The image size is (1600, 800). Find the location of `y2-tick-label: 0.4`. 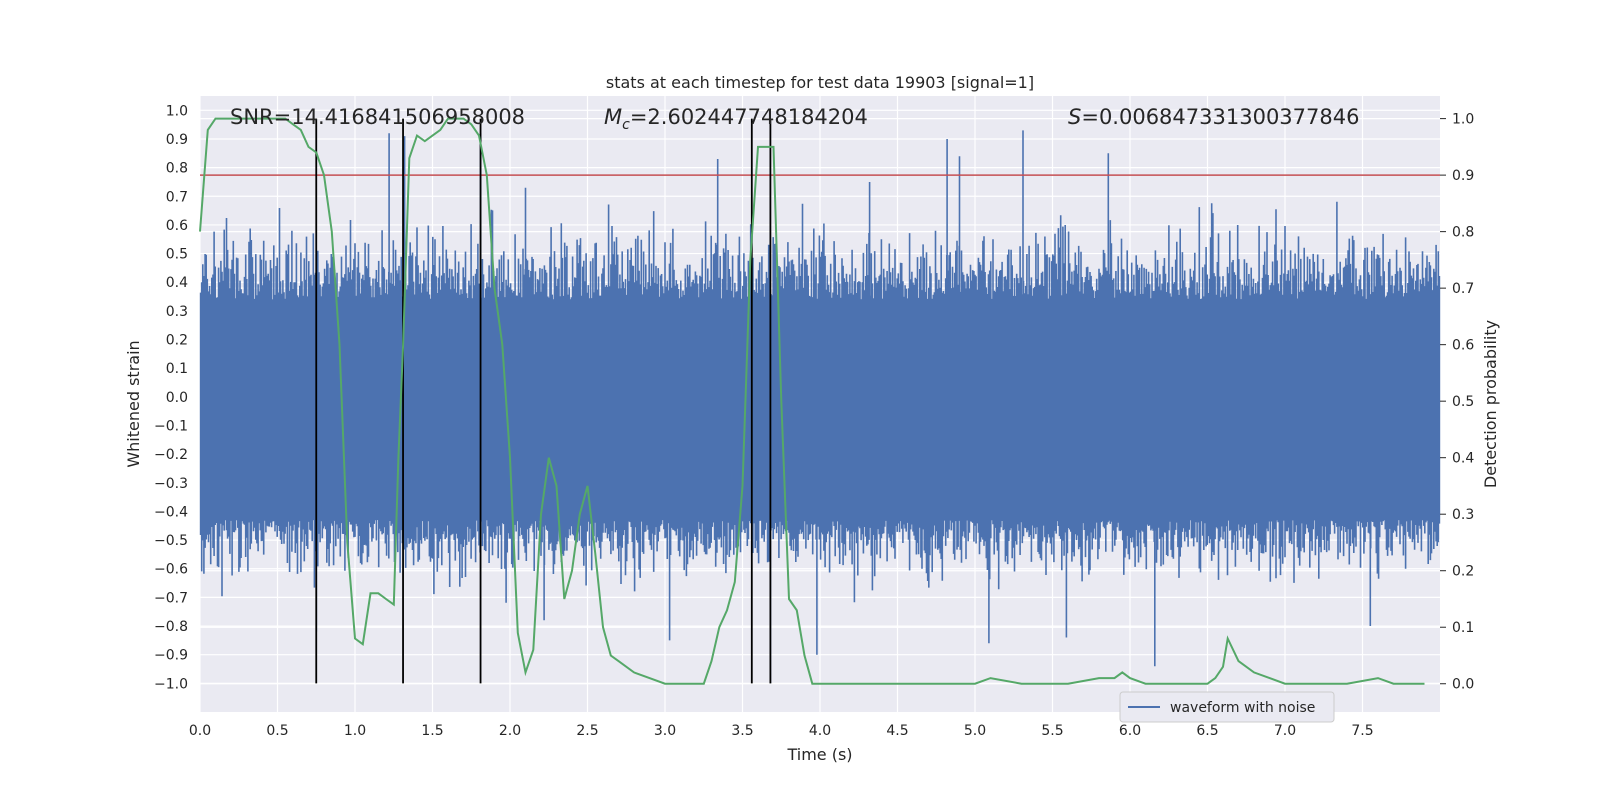

y2-tick-label: 0.4 is located at coordinates (1463, 459).